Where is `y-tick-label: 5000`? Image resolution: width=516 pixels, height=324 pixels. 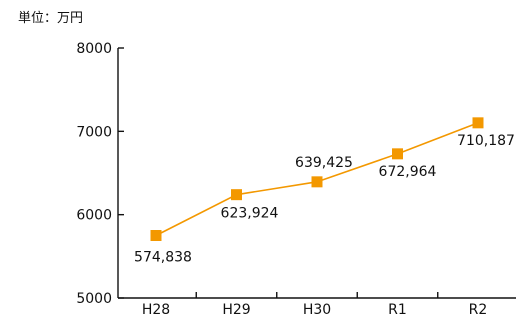
y-tick-label: 5000 is located at coordinates (94, 299).